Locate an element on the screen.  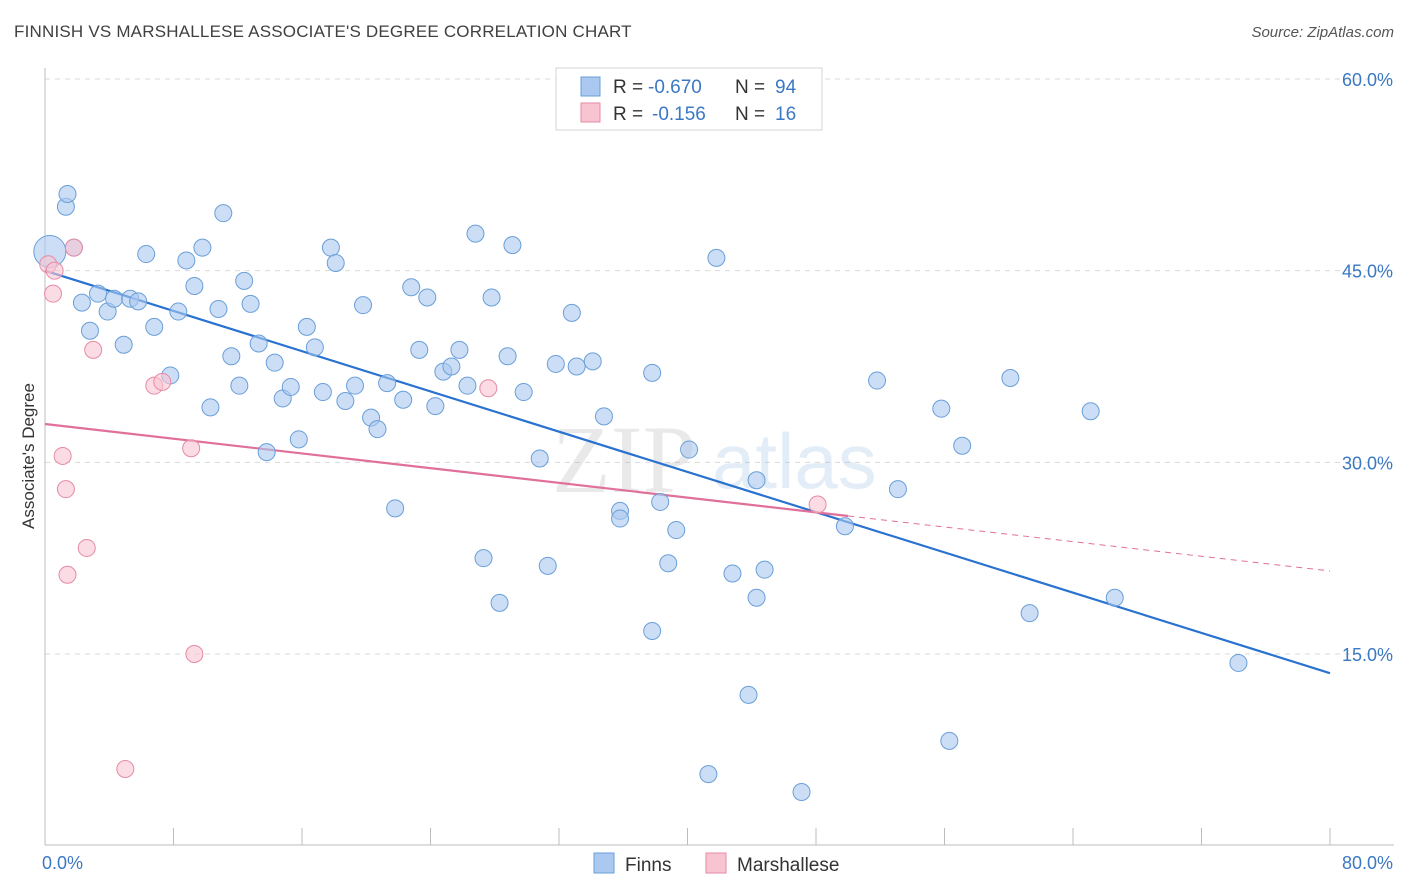
y-tick-label-2: 45.0% is located at coordinates (1367, 272).